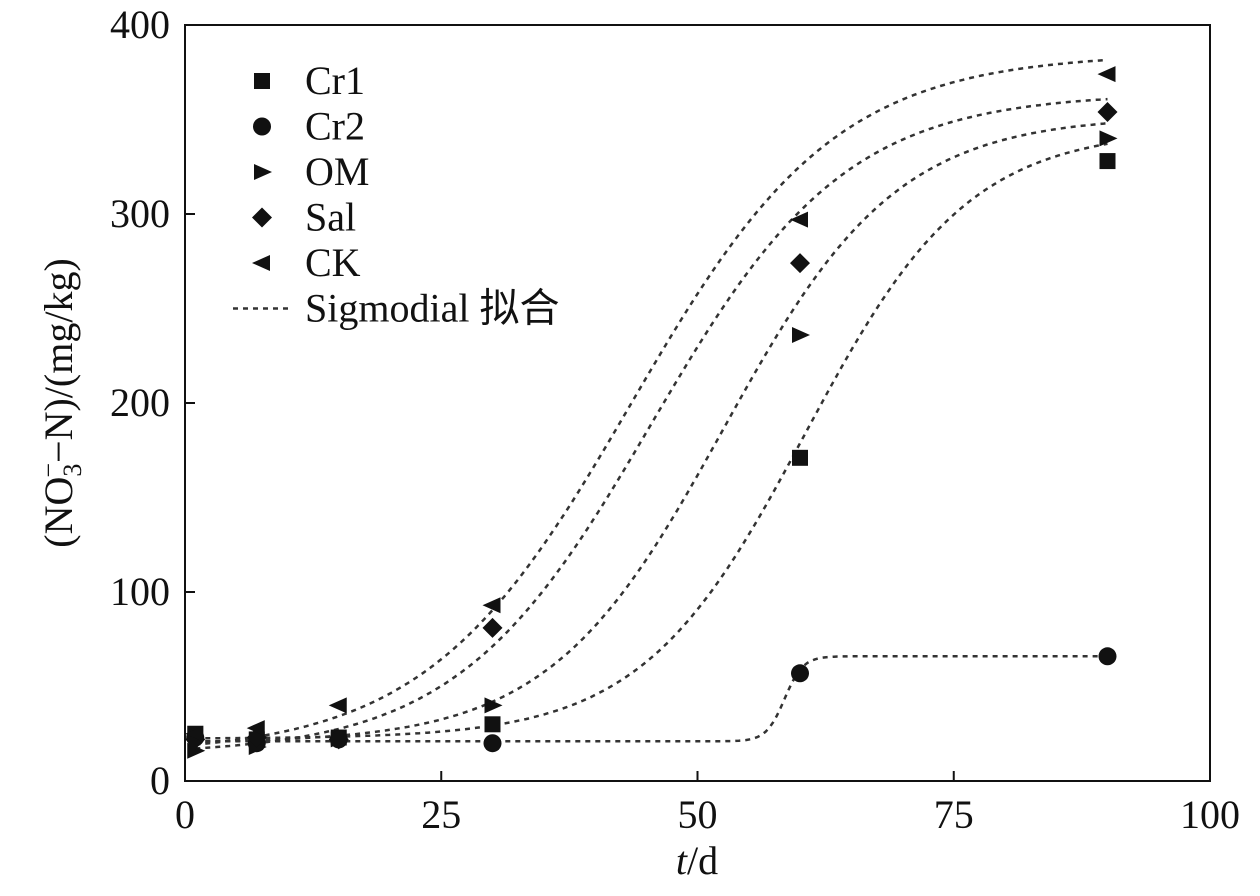 Image resolution: width=1260 pixels, height=896 pixels. What do you see at coordinates (698, 814) in the screenshot?
I see `x-tick-label: 50` at bounding box center [698, 814].